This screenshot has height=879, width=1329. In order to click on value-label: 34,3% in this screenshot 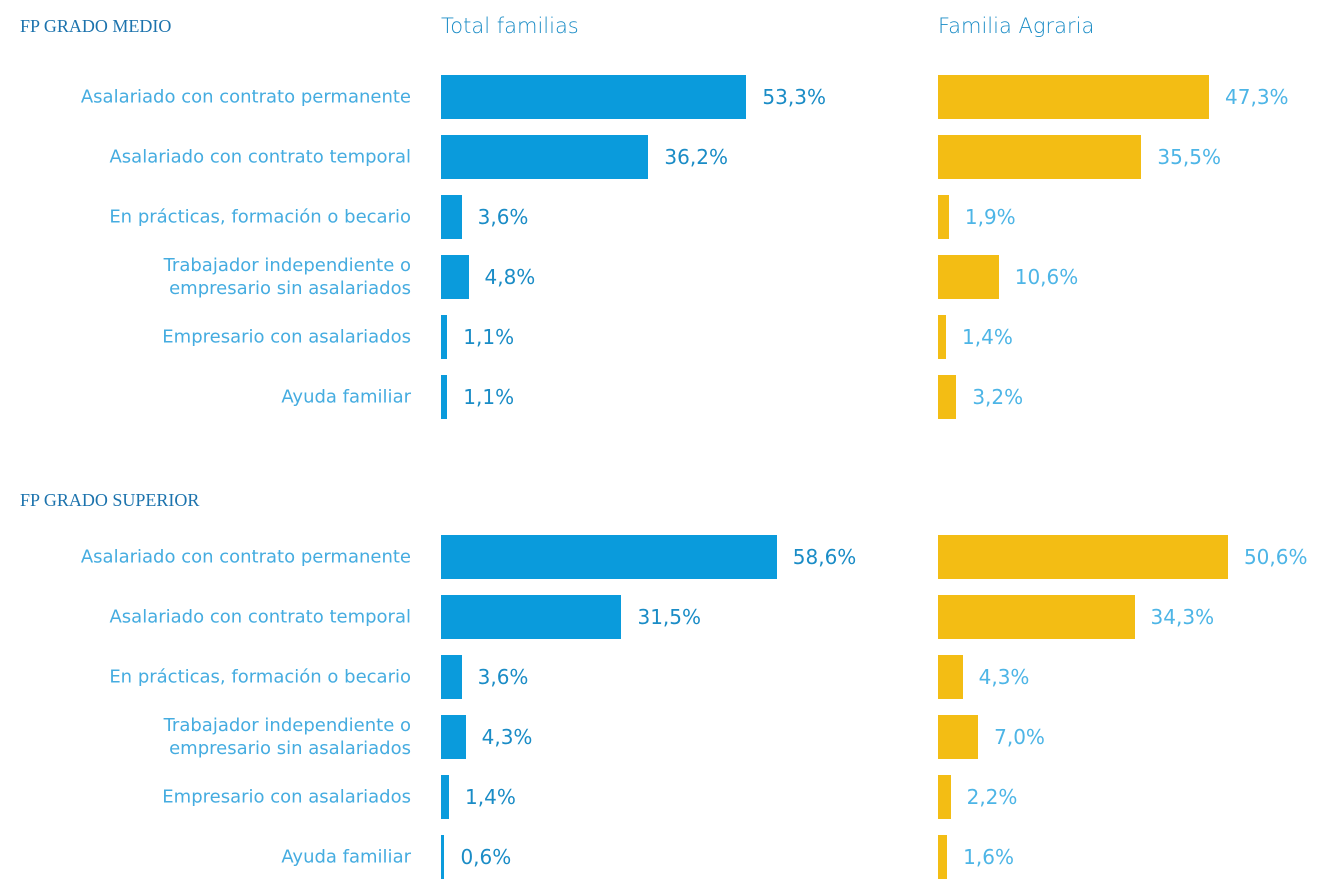, I will do `click(1182, 617)`.